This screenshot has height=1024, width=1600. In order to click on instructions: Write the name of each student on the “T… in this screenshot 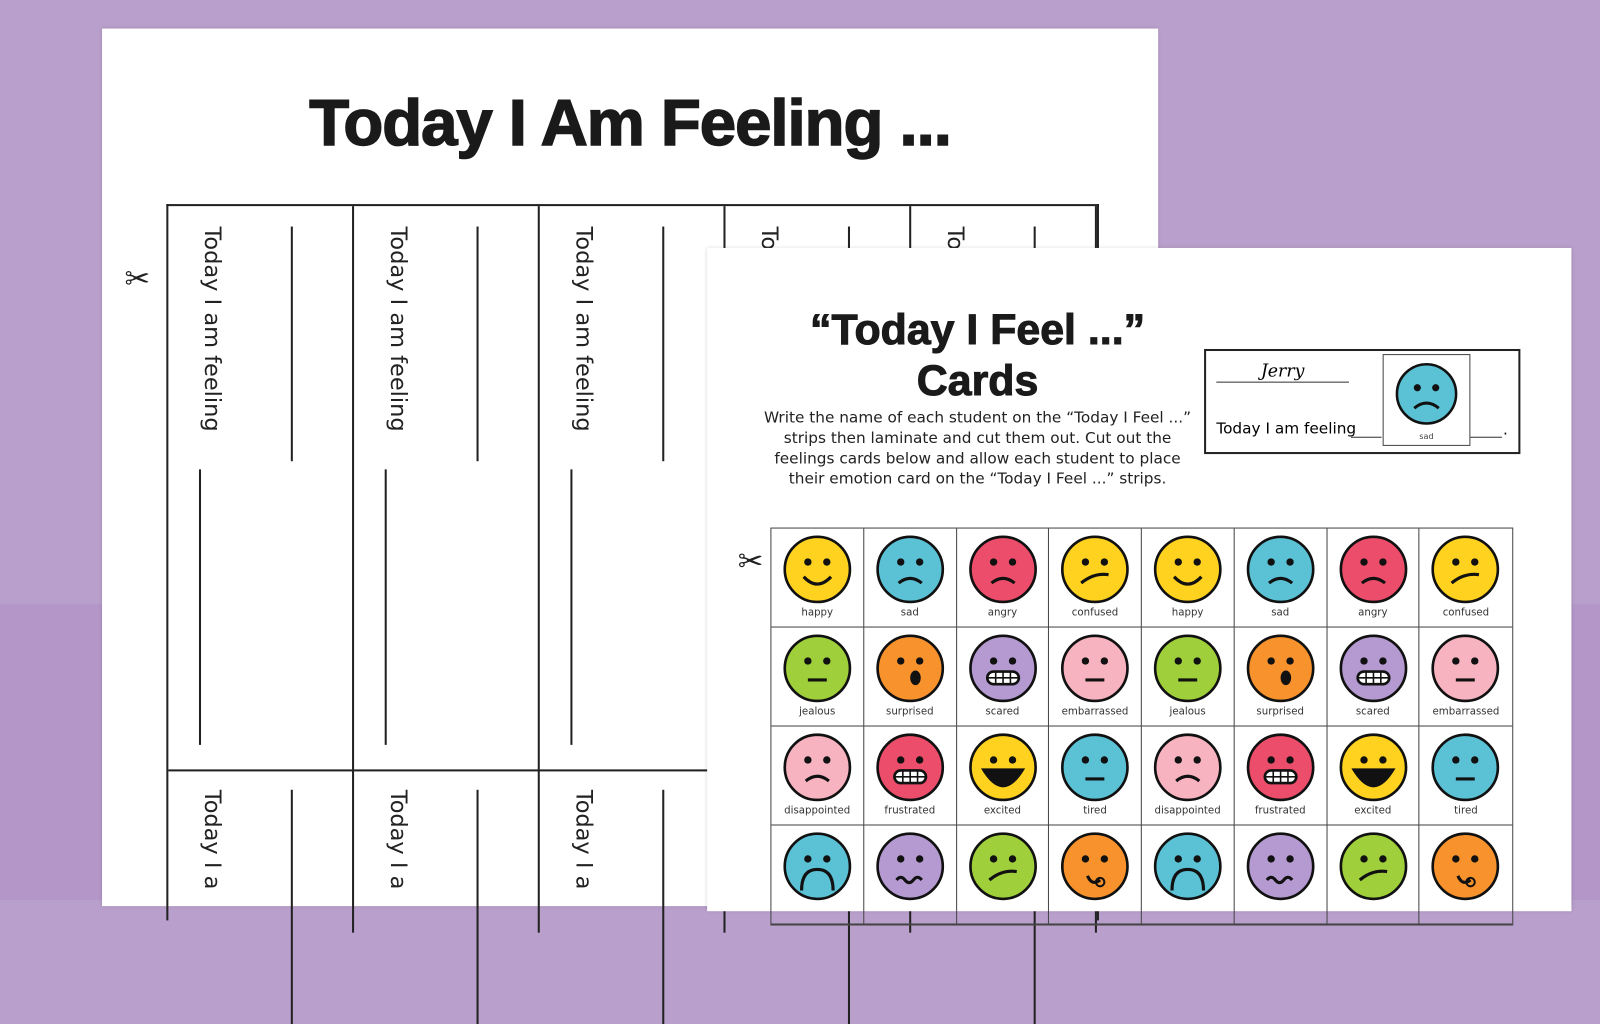, I will do `click(977, 448)`.